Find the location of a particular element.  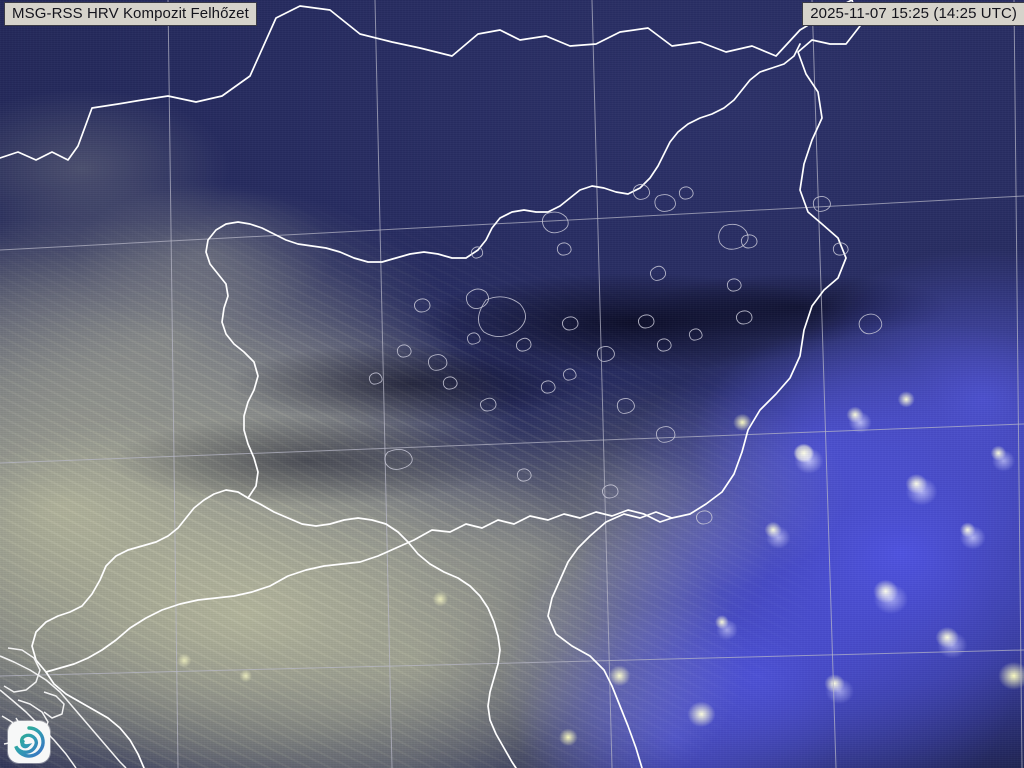

brand-logo is located at coordinates (29, 742).